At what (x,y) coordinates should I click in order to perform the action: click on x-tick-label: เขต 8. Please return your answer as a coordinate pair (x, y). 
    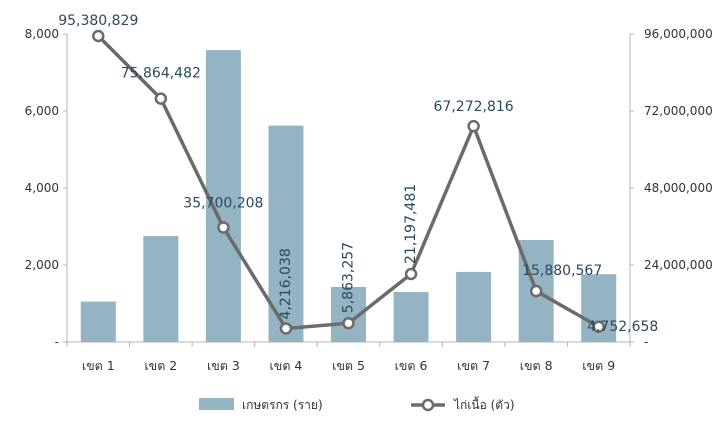
    Looking at the image, I should click on (536, 365).